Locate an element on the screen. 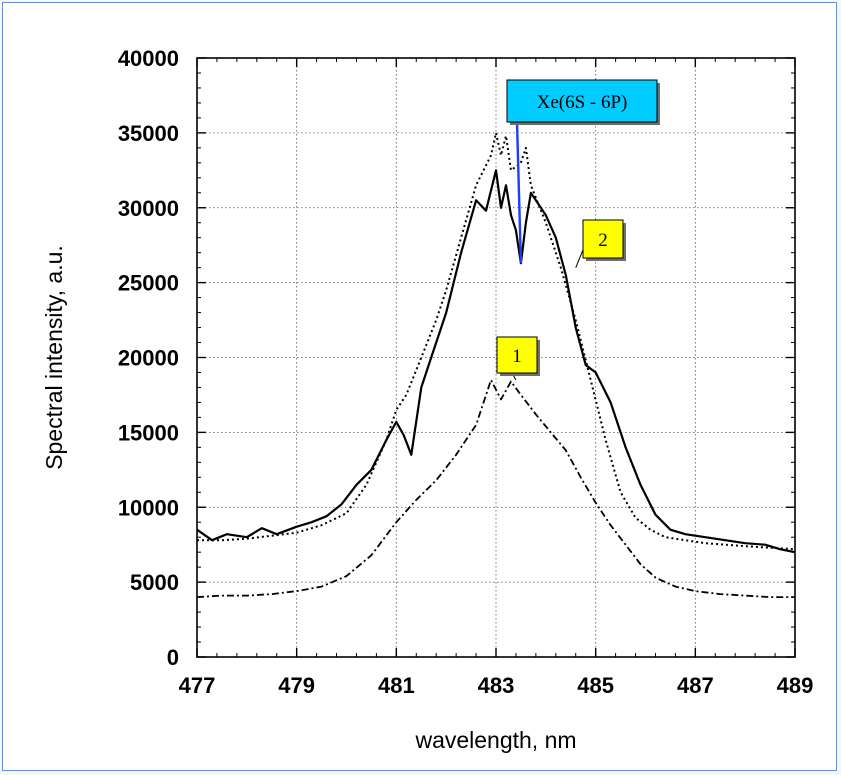 This screenshot has width=841, height=775. x-tick-label: 481 is located at coordinates (396, 685).